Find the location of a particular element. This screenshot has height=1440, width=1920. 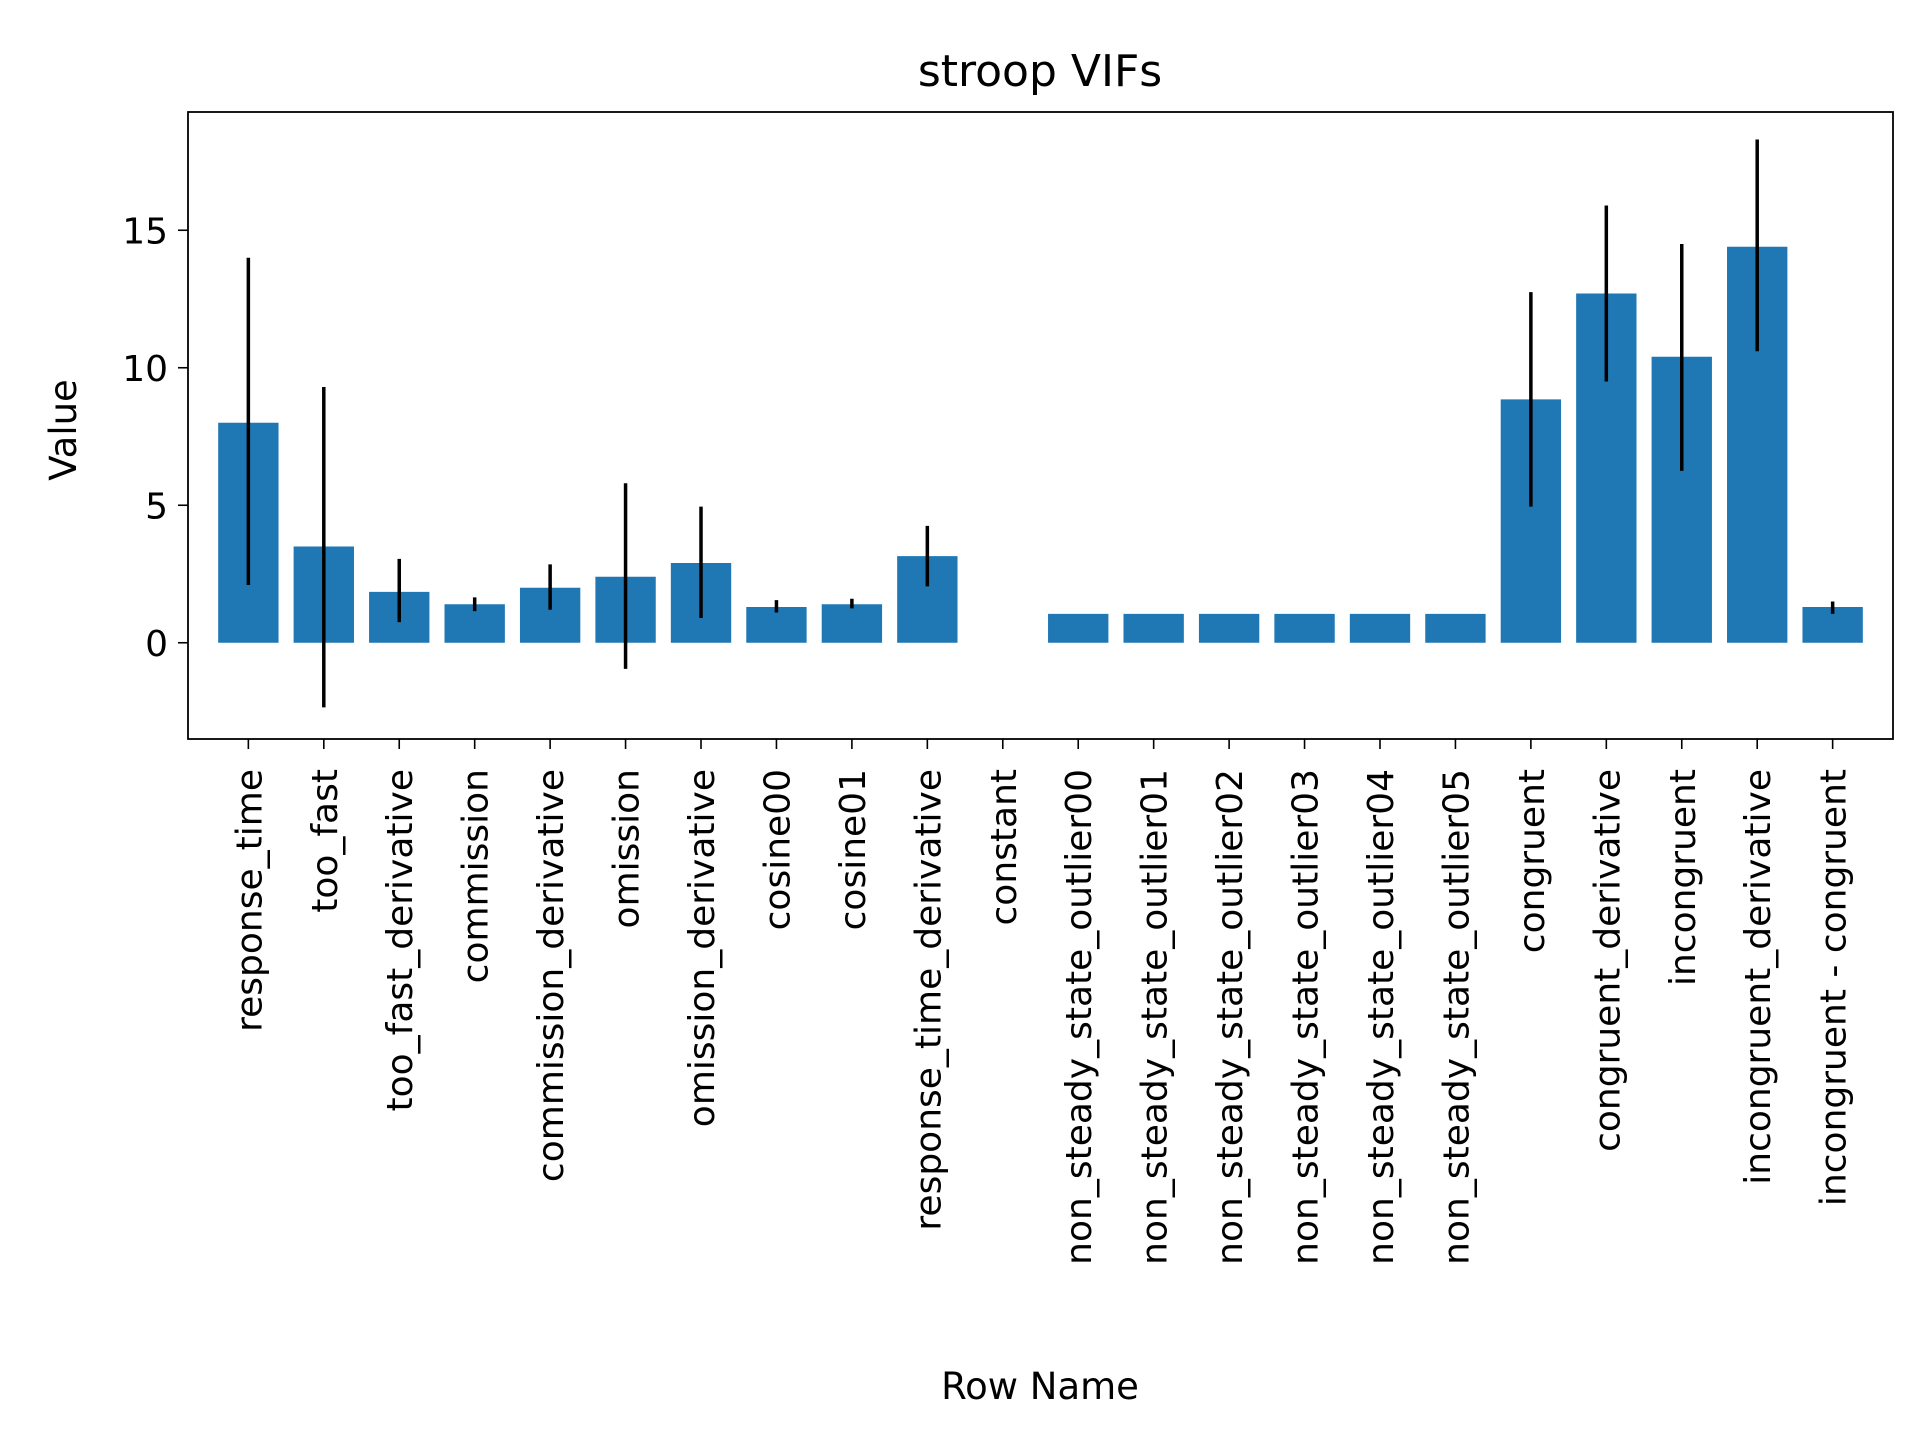

x-tick-label: response_time is located at coordinates (249, 900).